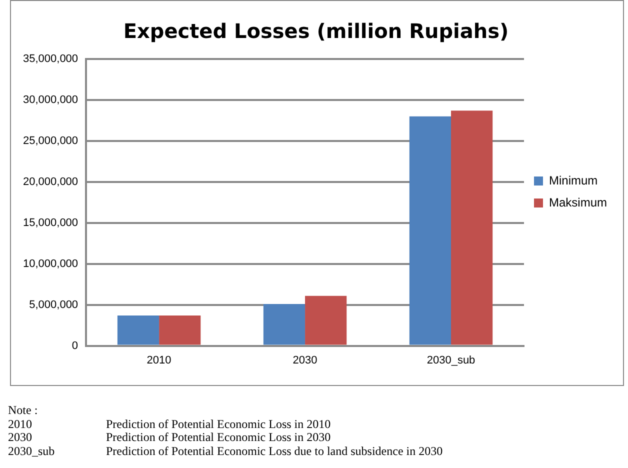 The width and height of the screenshot is (628, 468). I want to click on y-tick-label: 20,000,000, so click(50, 182).